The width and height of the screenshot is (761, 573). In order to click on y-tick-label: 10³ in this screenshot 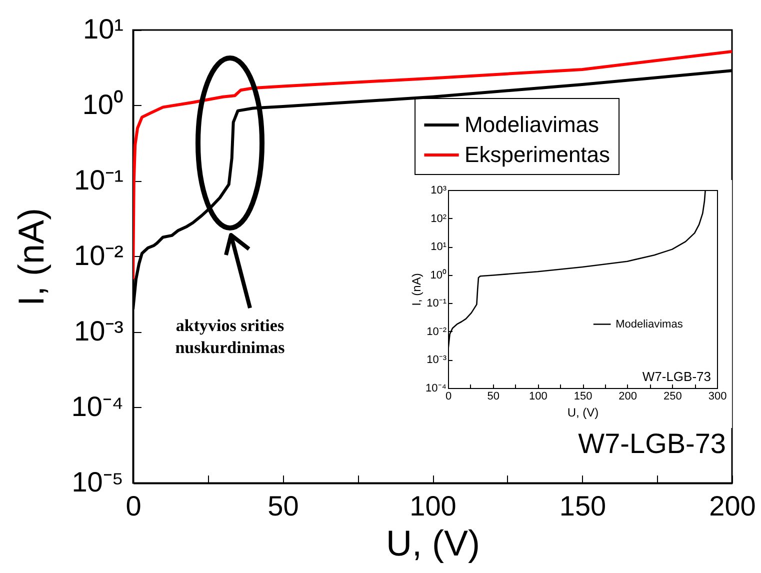, I will do `click(438, 190)`.